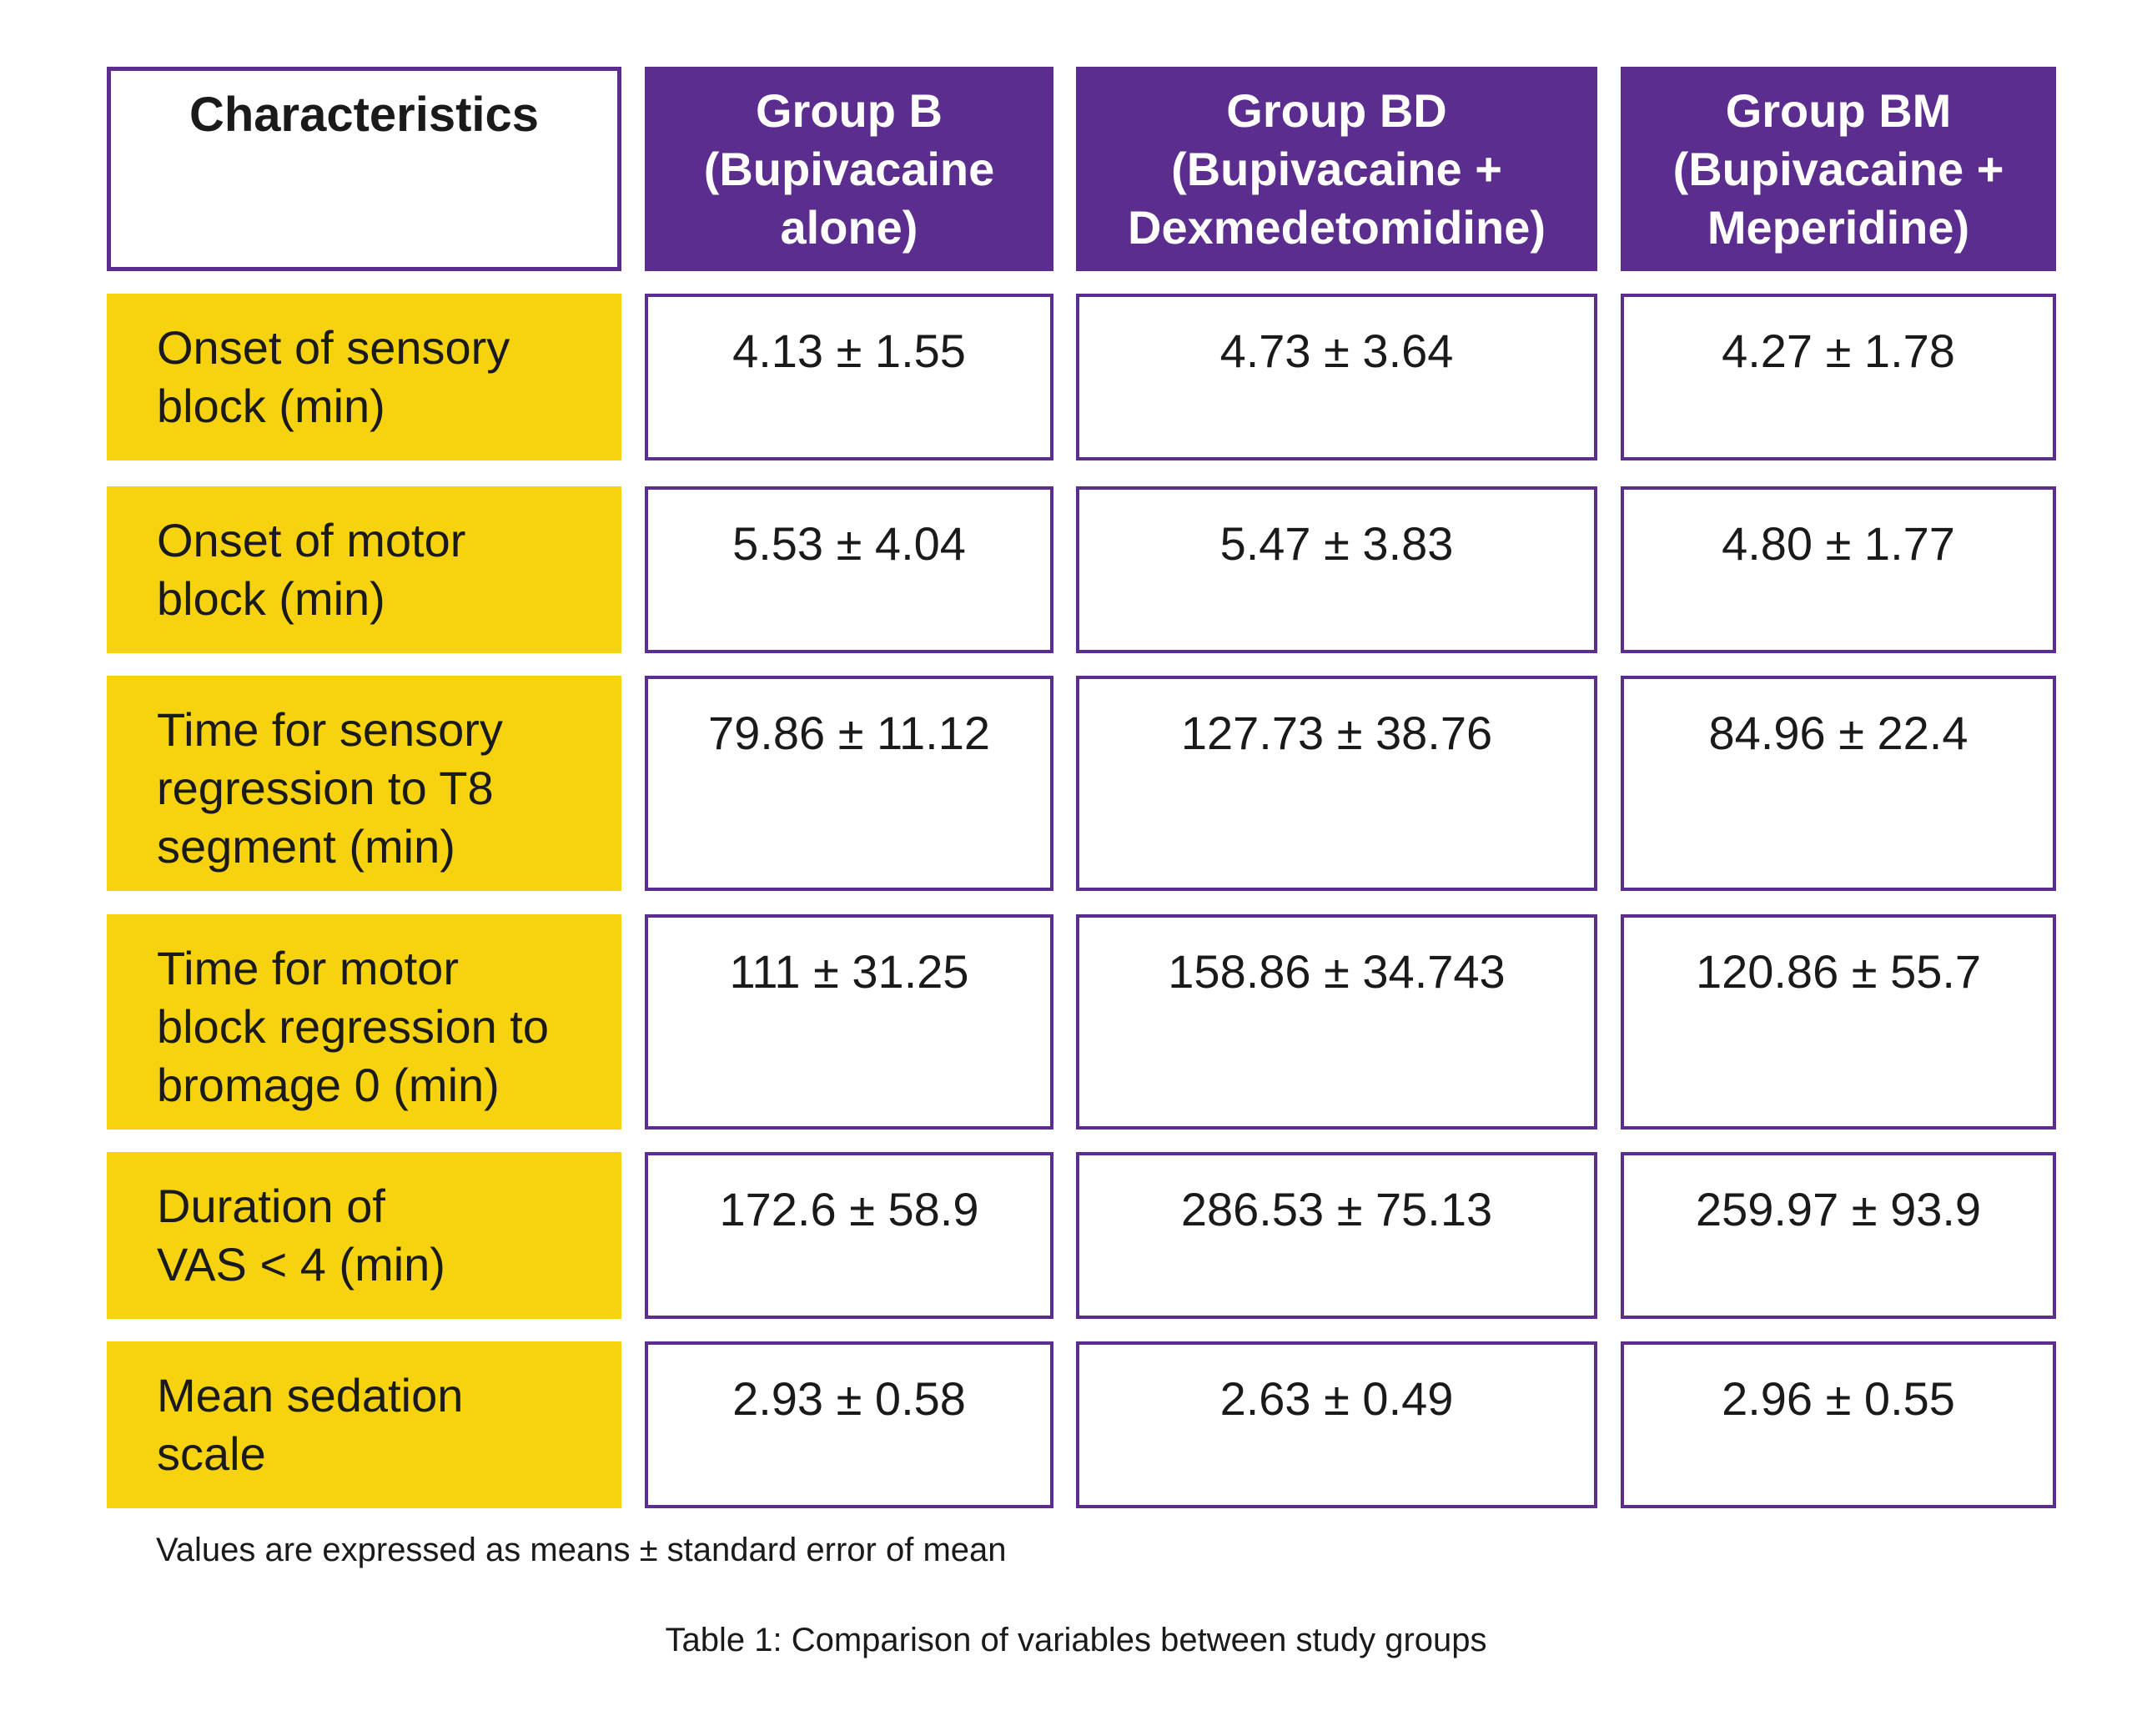 This screenshot has height=1736, width=2152. I want to click on value-cell: 2.93 ± 0.58, so click(849, 1424).